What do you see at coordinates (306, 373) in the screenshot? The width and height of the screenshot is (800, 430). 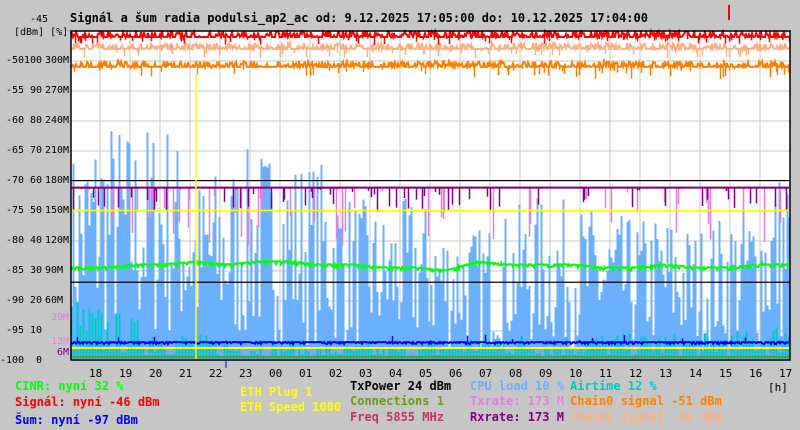 I see `x-tick-label: 01` at bounding box center [306, 373].